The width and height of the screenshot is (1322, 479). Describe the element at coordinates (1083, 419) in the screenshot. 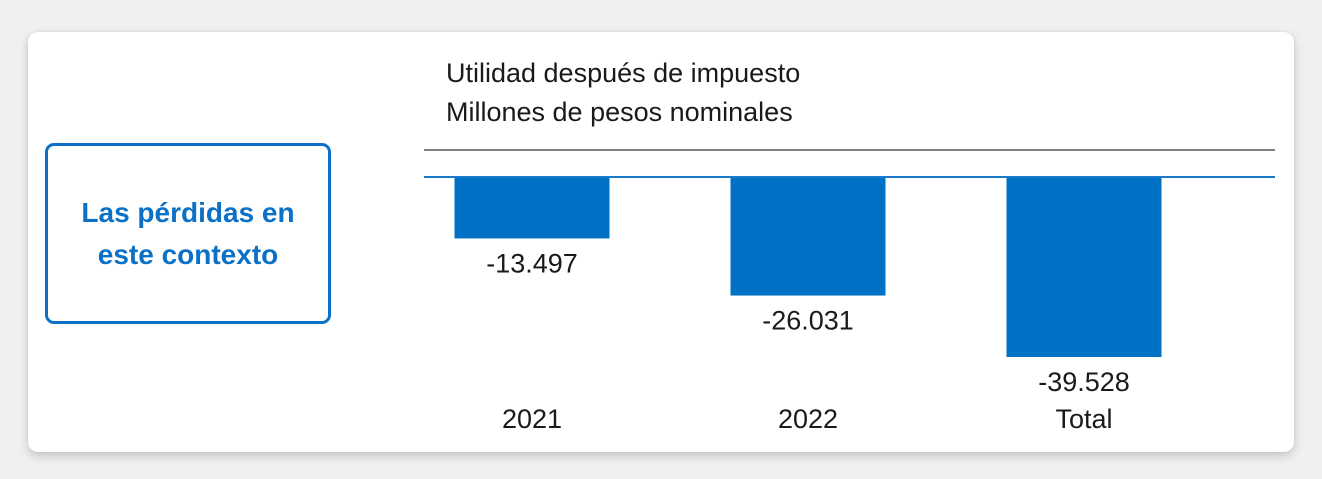

I see `category-label: Total` at that location.